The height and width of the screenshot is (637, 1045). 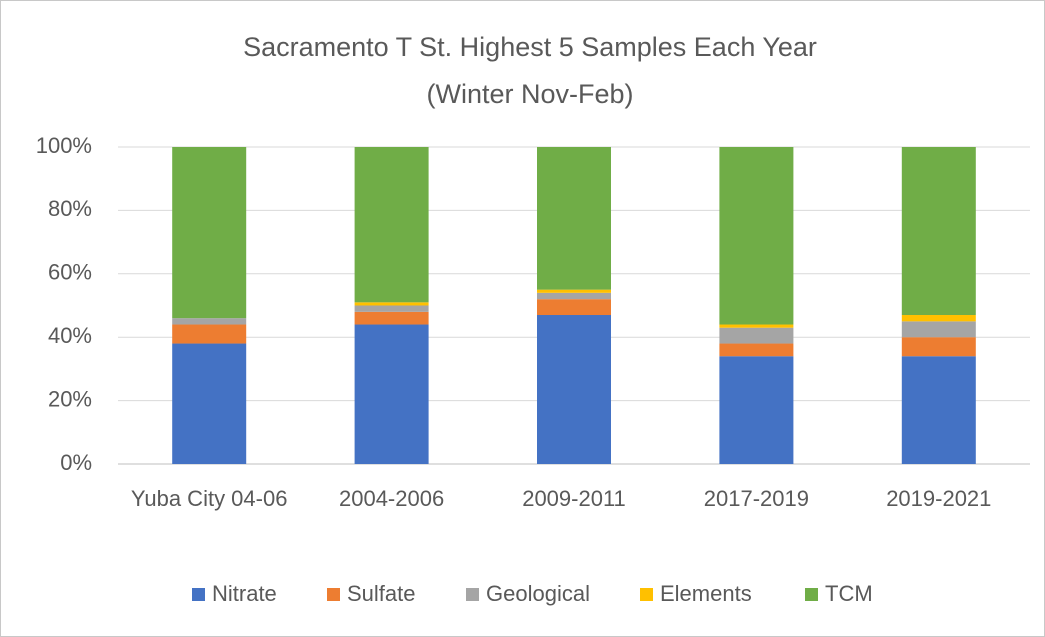 I want to click on y-tick-label: 20%, so click(x=70, y=398).